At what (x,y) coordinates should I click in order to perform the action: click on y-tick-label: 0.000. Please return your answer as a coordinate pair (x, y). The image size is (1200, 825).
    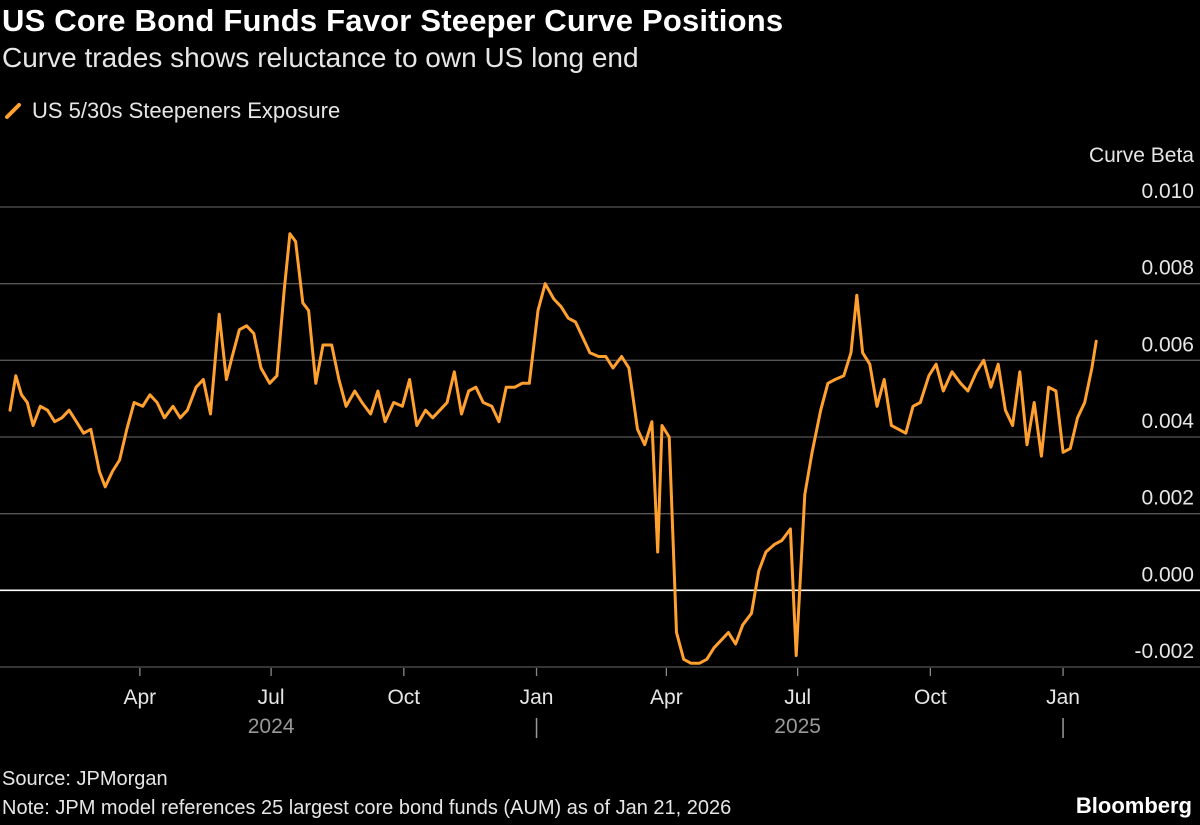
    Looking at the image, I should click on (1167, 574).